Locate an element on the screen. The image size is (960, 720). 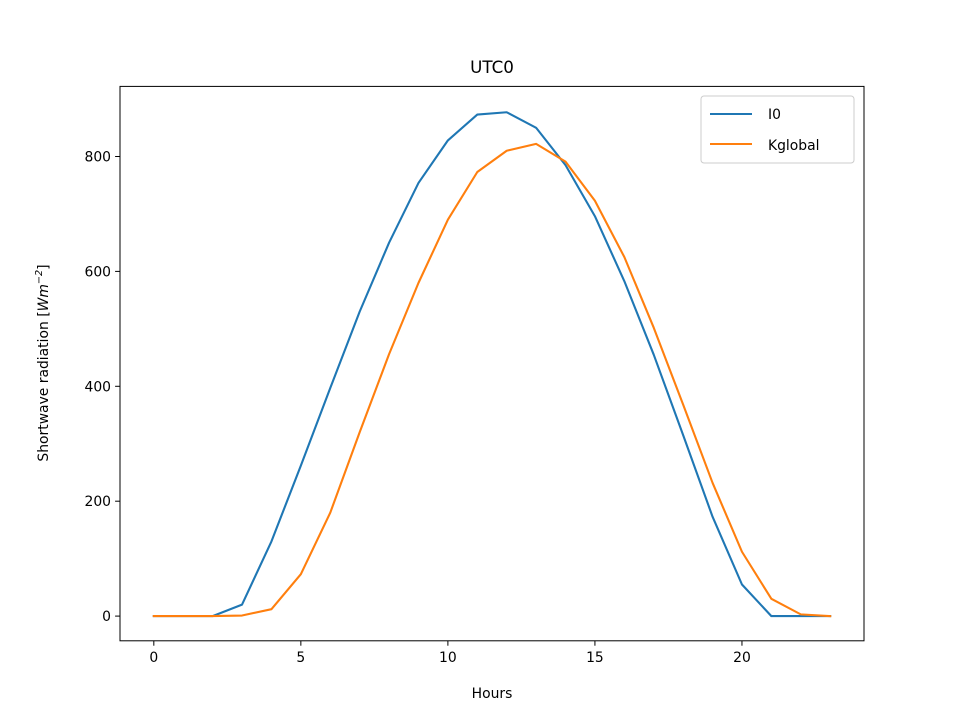
x-axis-label: Hours is located at coordinates (492, 694).